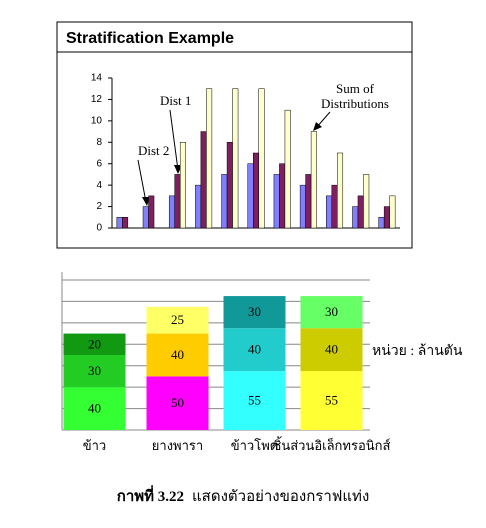  I want to click on y-tick-label: 6, so click(99, 163).